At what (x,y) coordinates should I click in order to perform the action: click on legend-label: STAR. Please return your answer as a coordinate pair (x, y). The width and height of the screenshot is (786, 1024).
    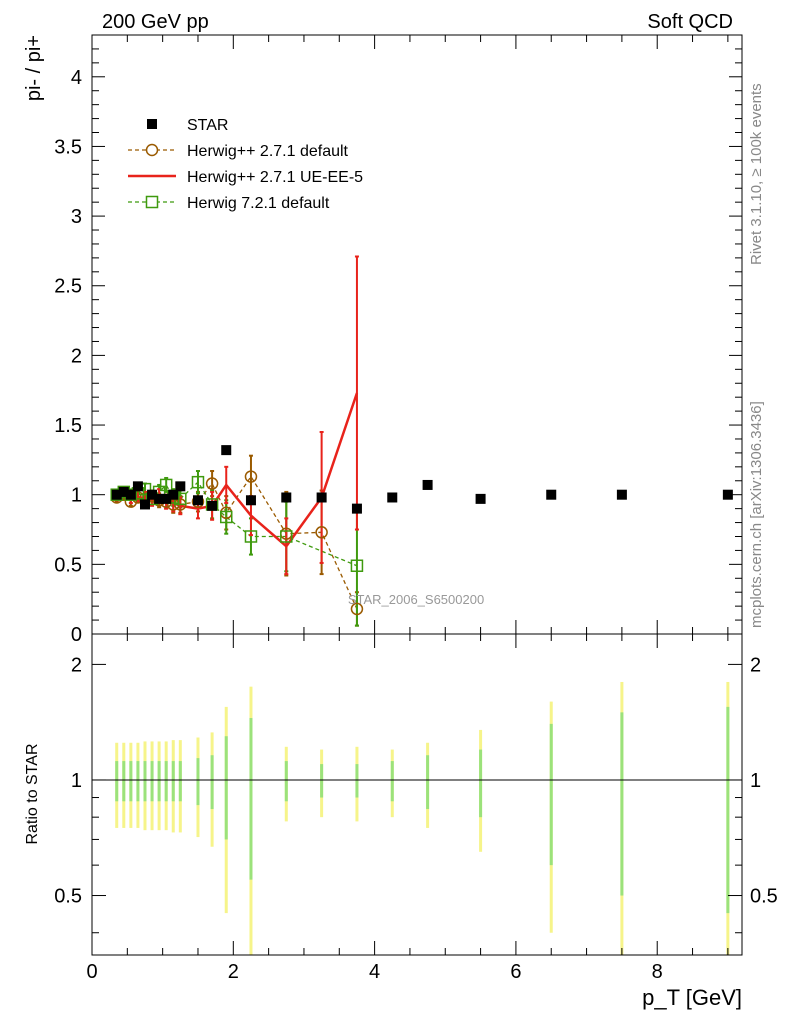
    Looking at the image, I should click on (207, 125).